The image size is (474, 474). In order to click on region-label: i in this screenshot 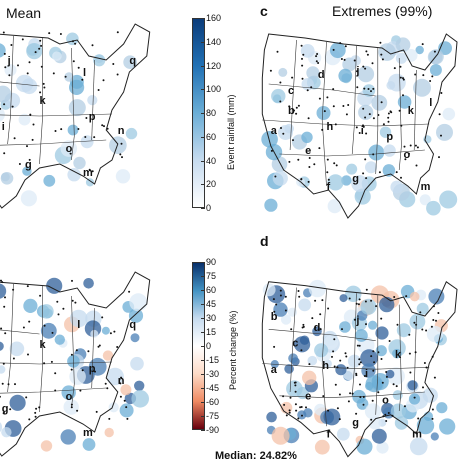, I will do `click(362, 131)`.